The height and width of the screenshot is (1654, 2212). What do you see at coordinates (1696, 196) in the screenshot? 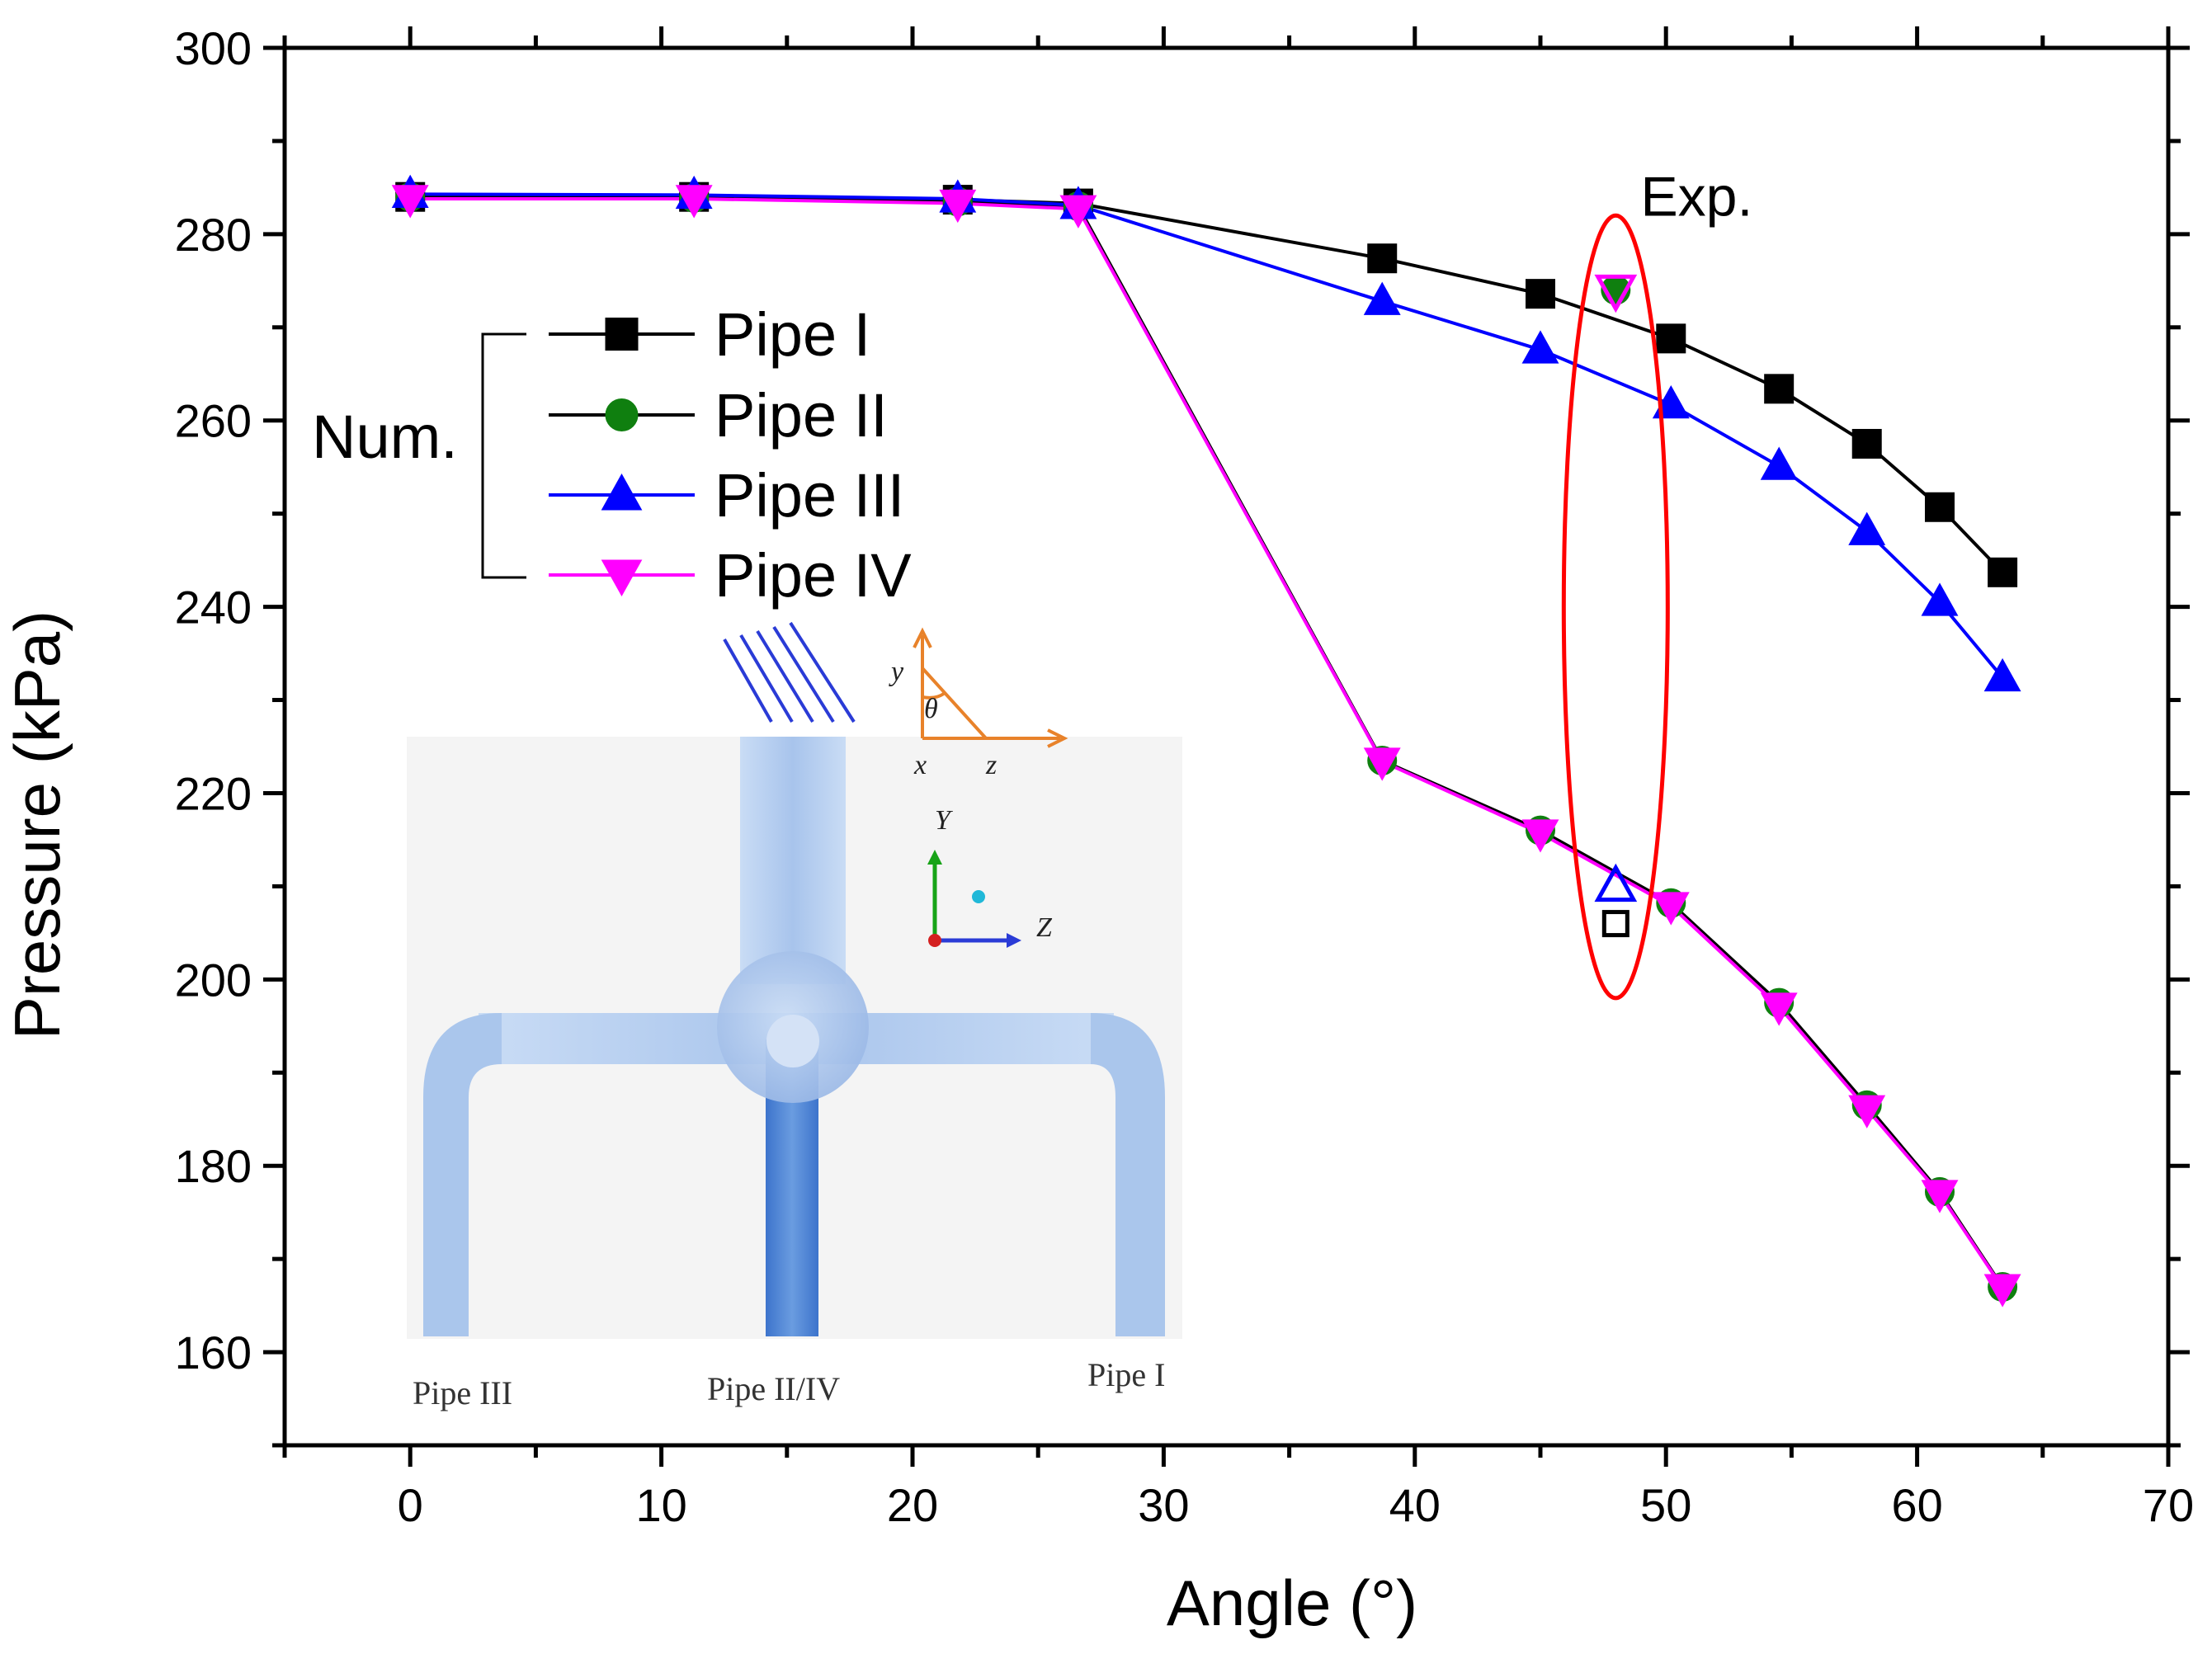
I see `experiment-label: Exp.` at bounding box center [1696, 196].